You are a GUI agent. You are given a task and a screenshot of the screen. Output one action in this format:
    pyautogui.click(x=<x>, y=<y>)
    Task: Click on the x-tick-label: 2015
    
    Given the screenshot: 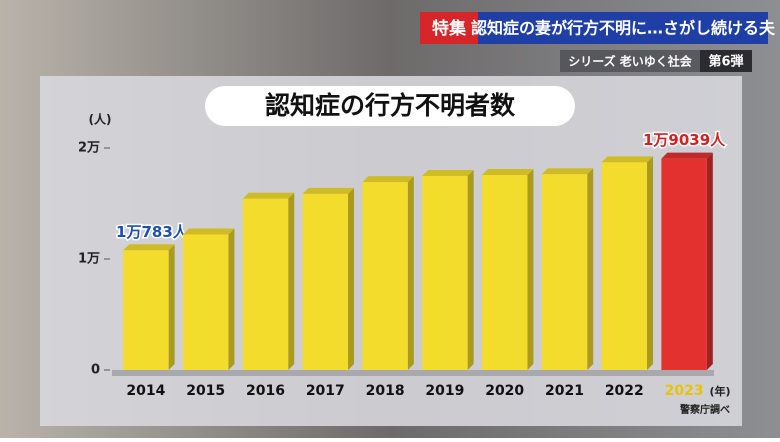 What is the action you would take?
    pyautogui.click(x=205, y=391)
    